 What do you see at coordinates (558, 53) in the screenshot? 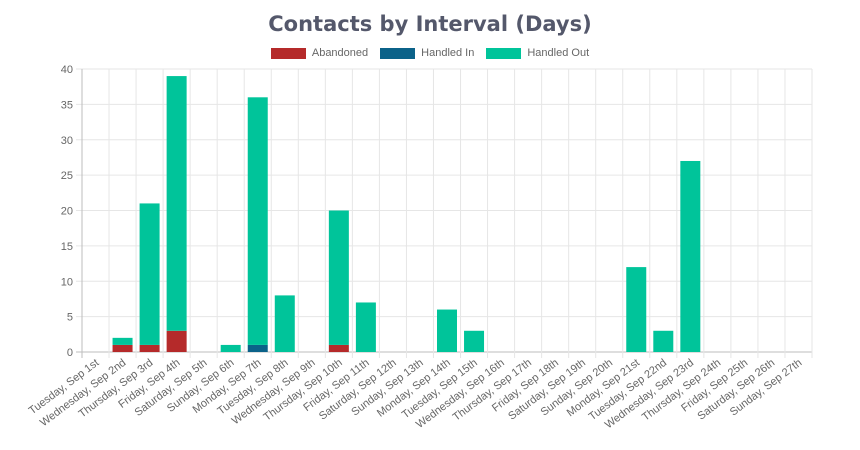
I see `legend-label-handled-out: Handled Out` at bounding box center [558, 53].